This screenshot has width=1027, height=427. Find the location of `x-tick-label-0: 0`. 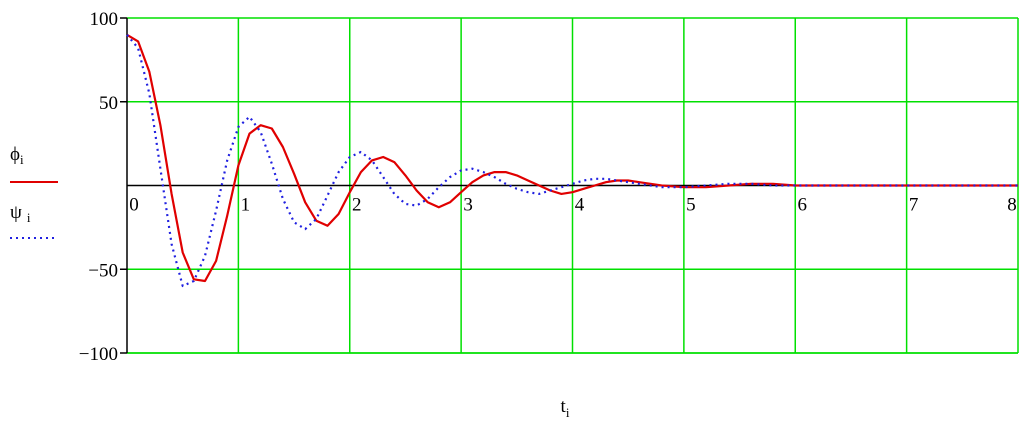

x-tick-label-0: 0 is located at coordinates (134, 205).